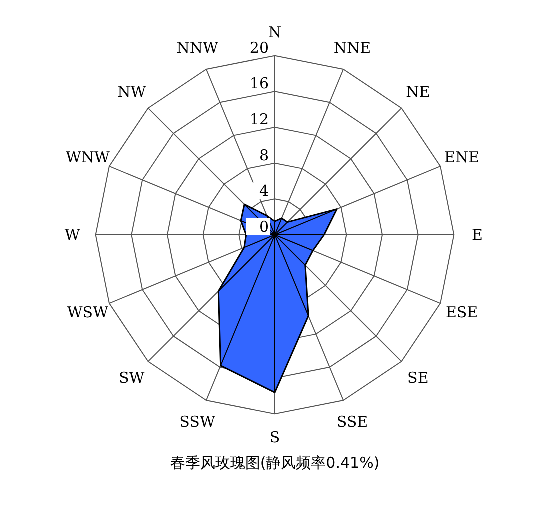 The height and width of the screenshot is (514, 552). What do you see at coordinates (264, 155) in the screenshot?
I see `y-tick-label: 8` at bounding box center [264, 155].